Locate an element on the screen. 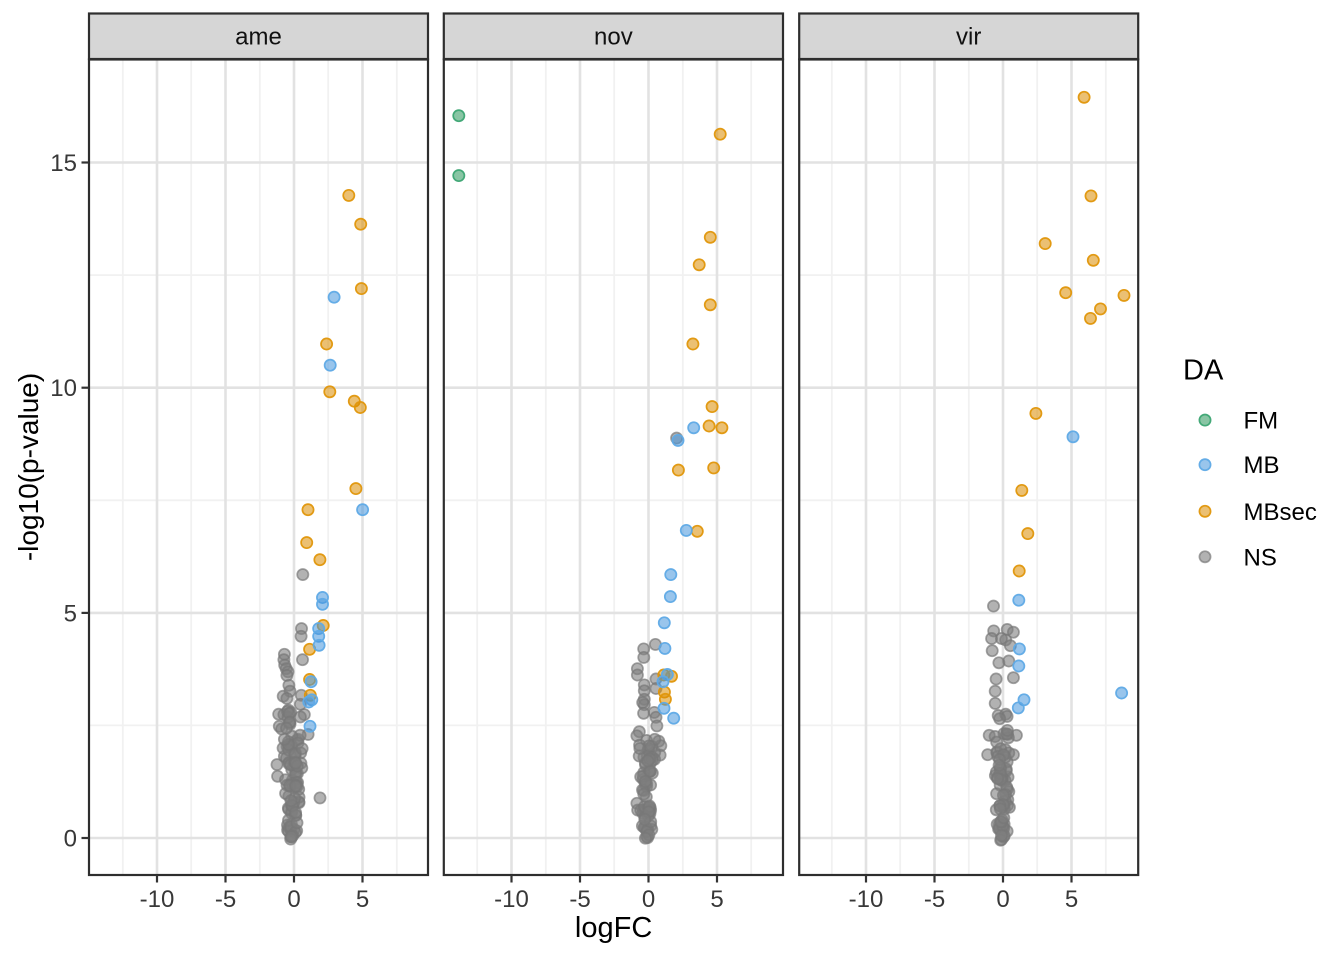 This screenshot has height=965, width=1344. svg-text: DA is located at coordinates (1203, 371).